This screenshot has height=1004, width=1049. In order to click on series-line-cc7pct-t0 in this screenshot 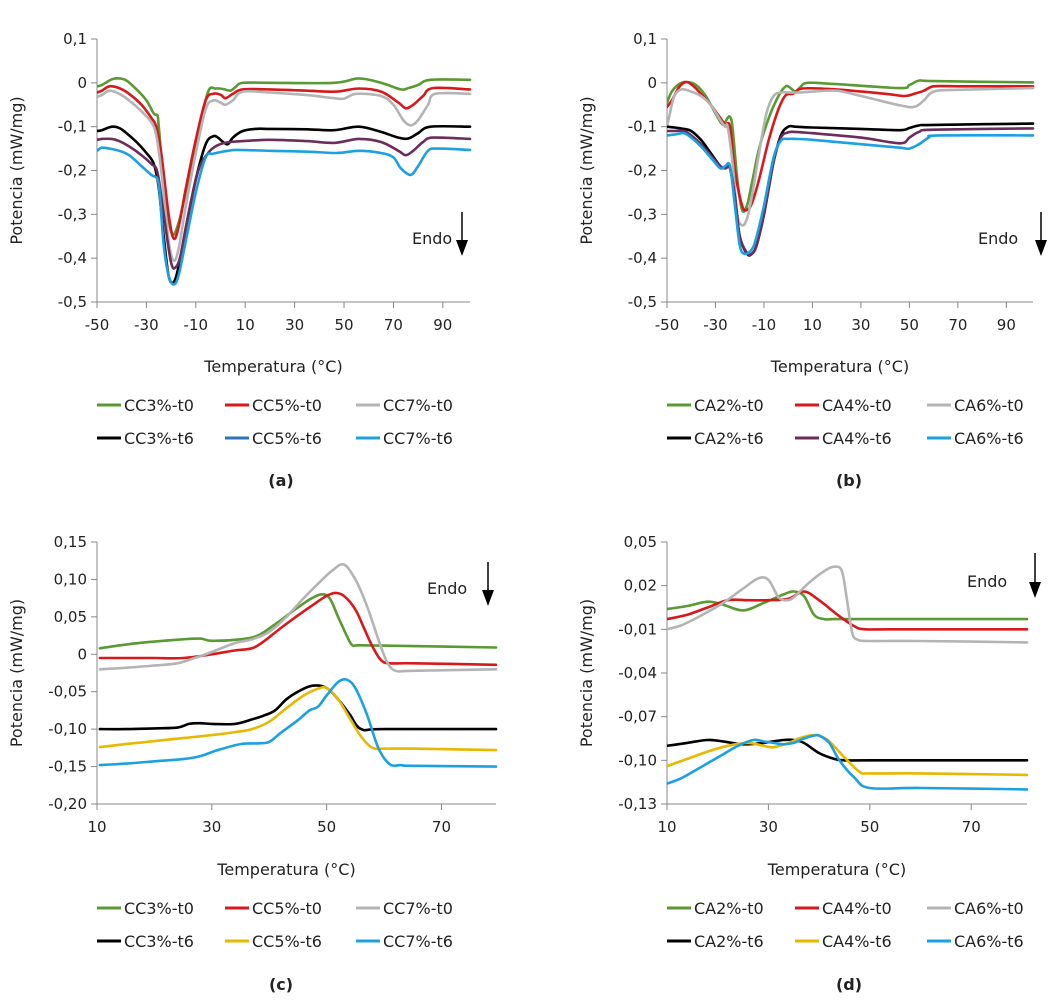, I will do `click(284, 176)`.